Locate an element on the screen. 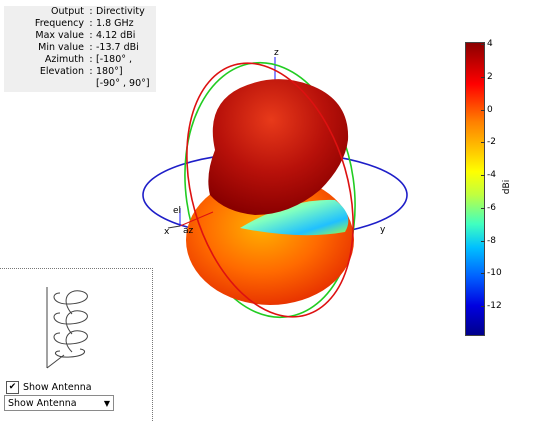  info-row-min: Min value: -13.7 dBi is located at coordinates (88, 47).